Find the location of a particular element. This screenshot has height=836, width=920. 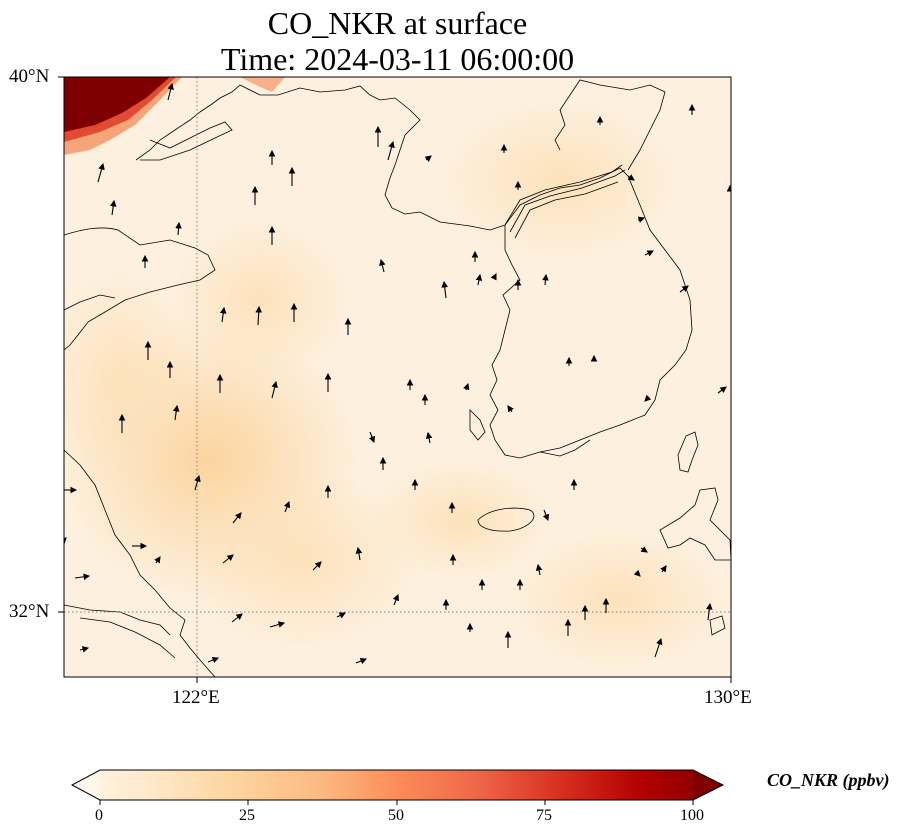

colorbar-gradient is located at coordinates (397, 785).